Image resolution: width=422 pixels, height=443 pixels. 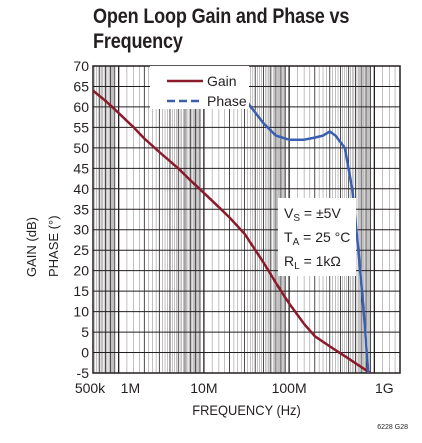 I want to click on y-tick-label: 50, so click(x=81, y=148).